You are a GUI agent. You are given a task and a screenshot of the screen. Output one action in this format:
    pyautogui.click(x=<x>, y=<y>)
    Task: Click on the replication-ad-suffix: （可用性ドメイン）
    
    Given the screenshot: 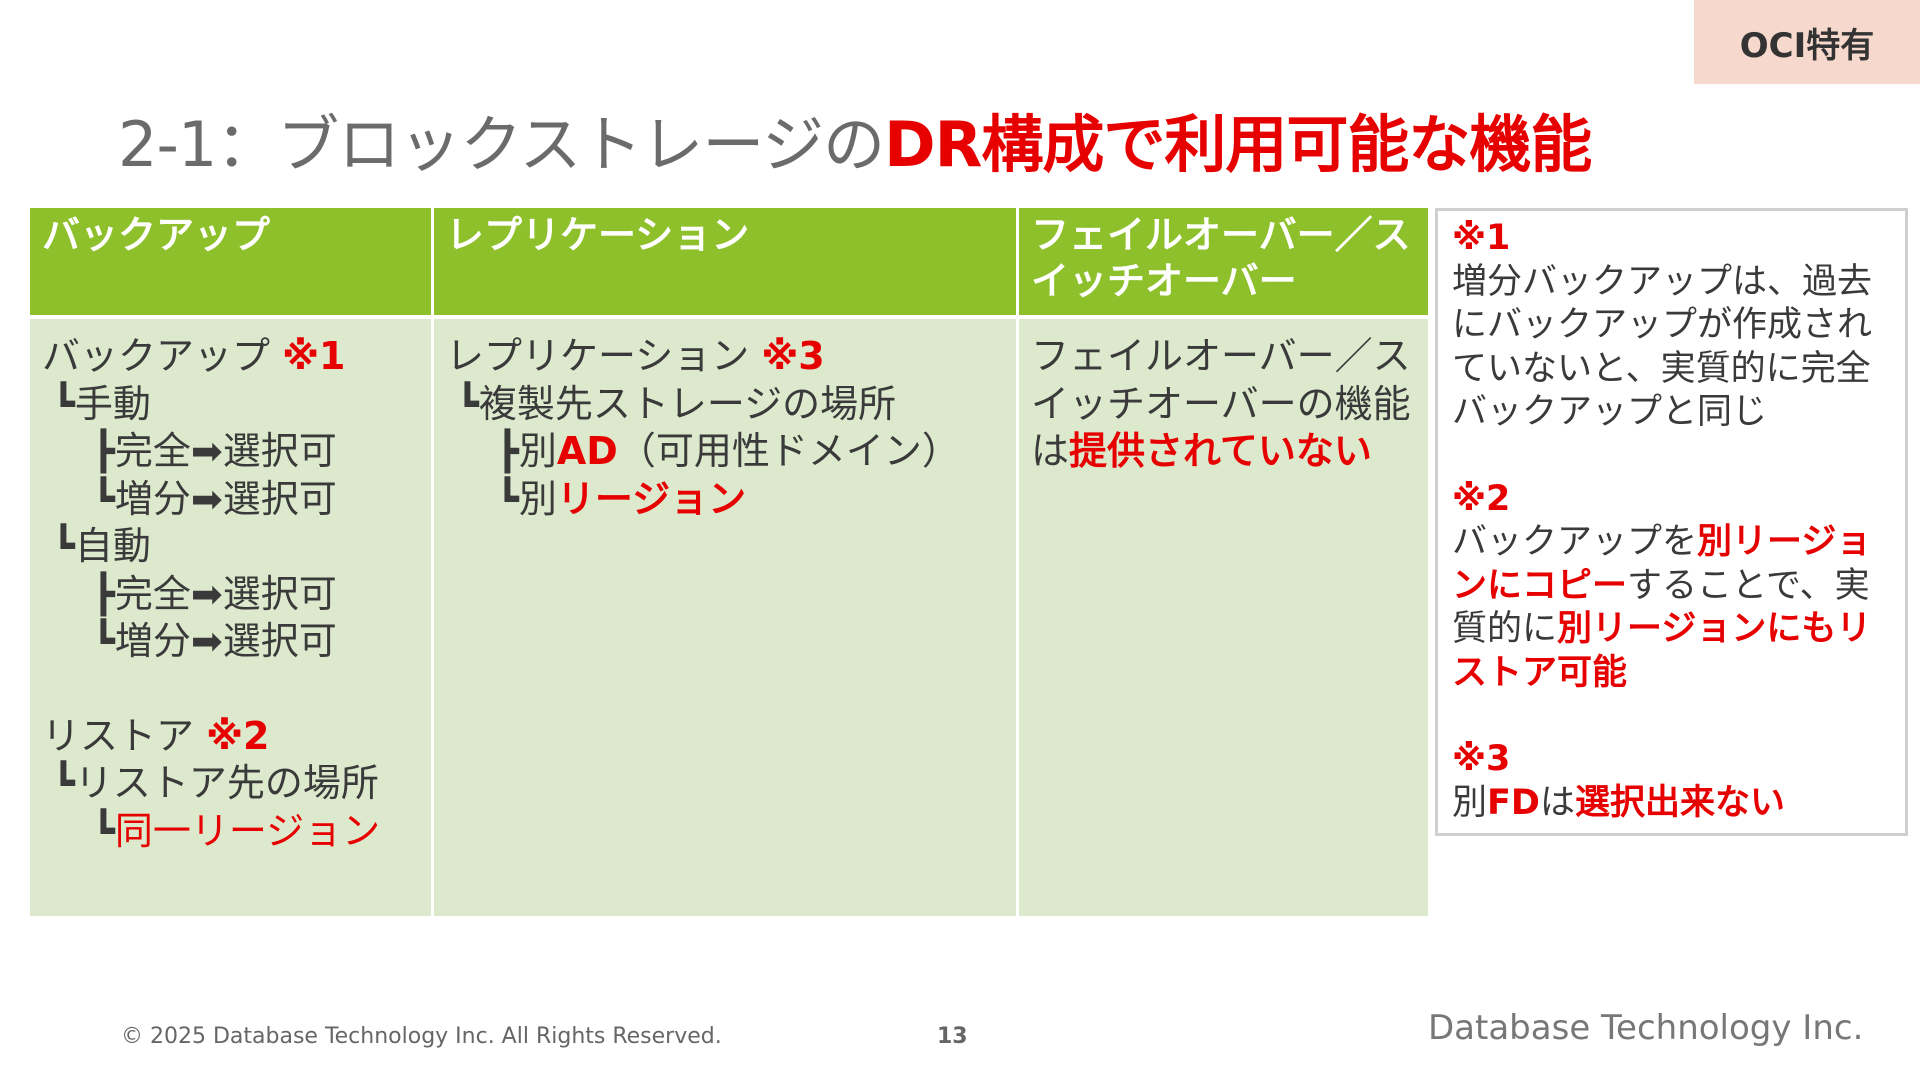 What is the action you would take?
    pyautogui.click(x=788, y=451)
    